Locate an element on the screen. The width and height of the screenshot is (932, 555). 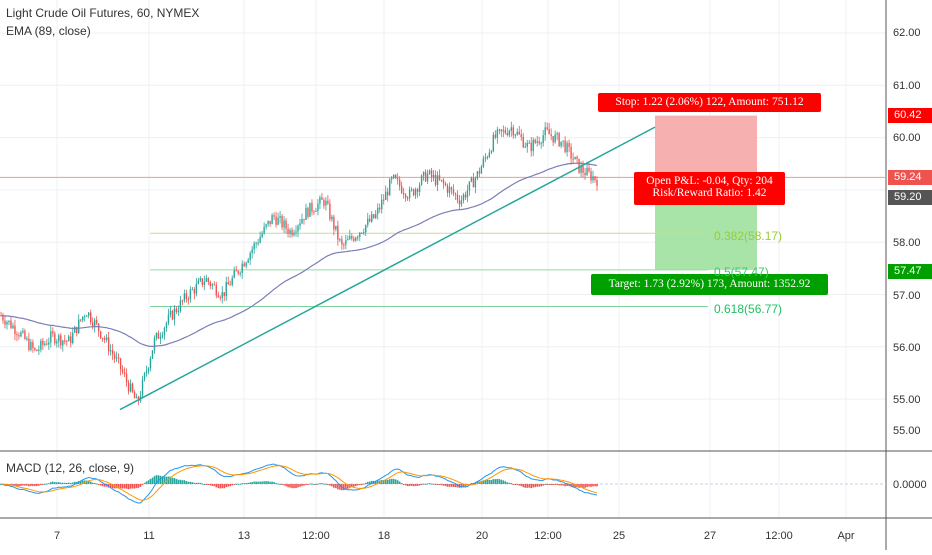
price-tick: 58.00 is located at coordinates (907, 243).